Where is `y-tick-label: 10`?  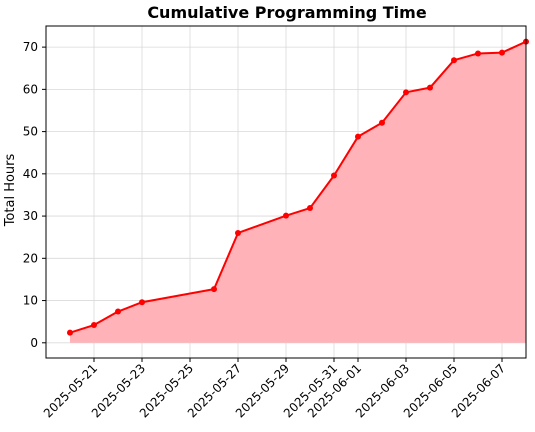
y-tick-label: 10 is located at coordinates (30, 301).